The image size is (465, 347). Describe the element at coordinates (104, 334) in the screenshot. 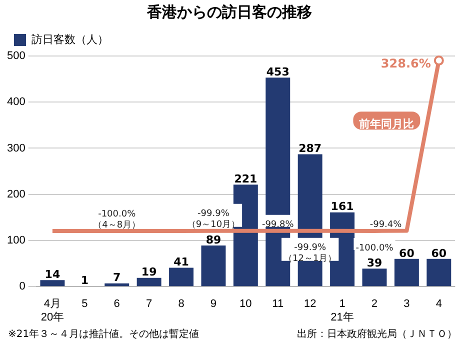

I see `text: ※21年３～４月は推計値。その他は暫定値` at that location.